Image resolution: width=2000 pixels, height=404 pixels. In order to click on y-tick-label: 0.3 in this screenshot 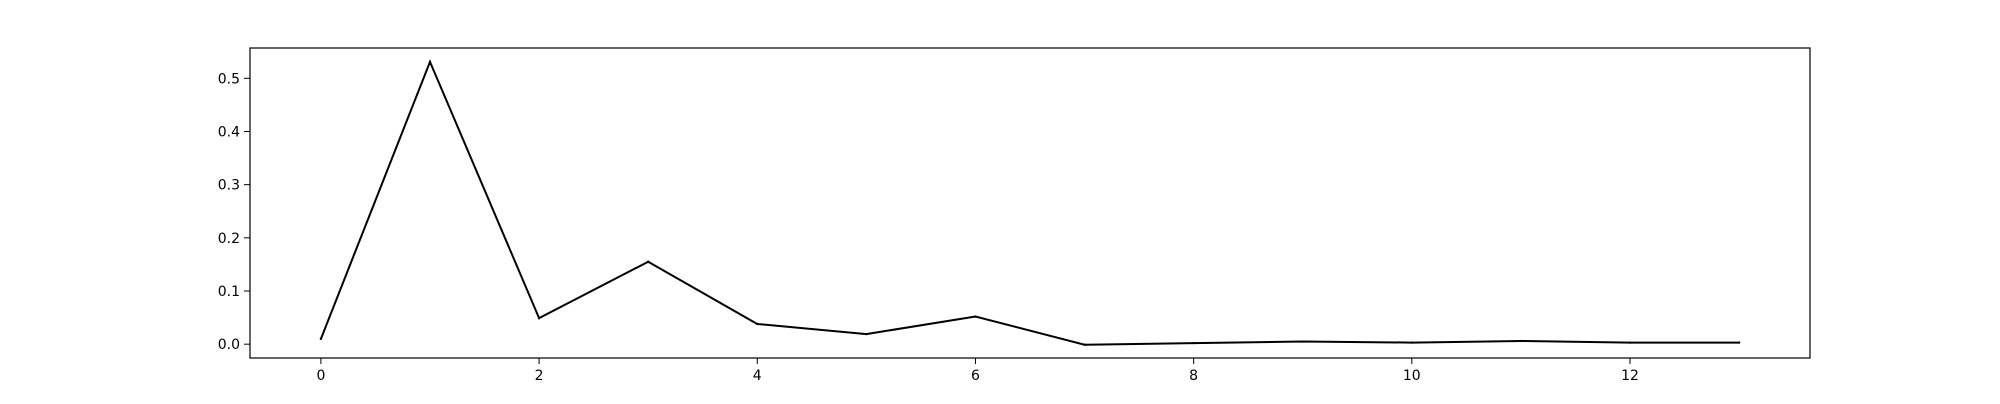, I will do `click(229, 186)`.